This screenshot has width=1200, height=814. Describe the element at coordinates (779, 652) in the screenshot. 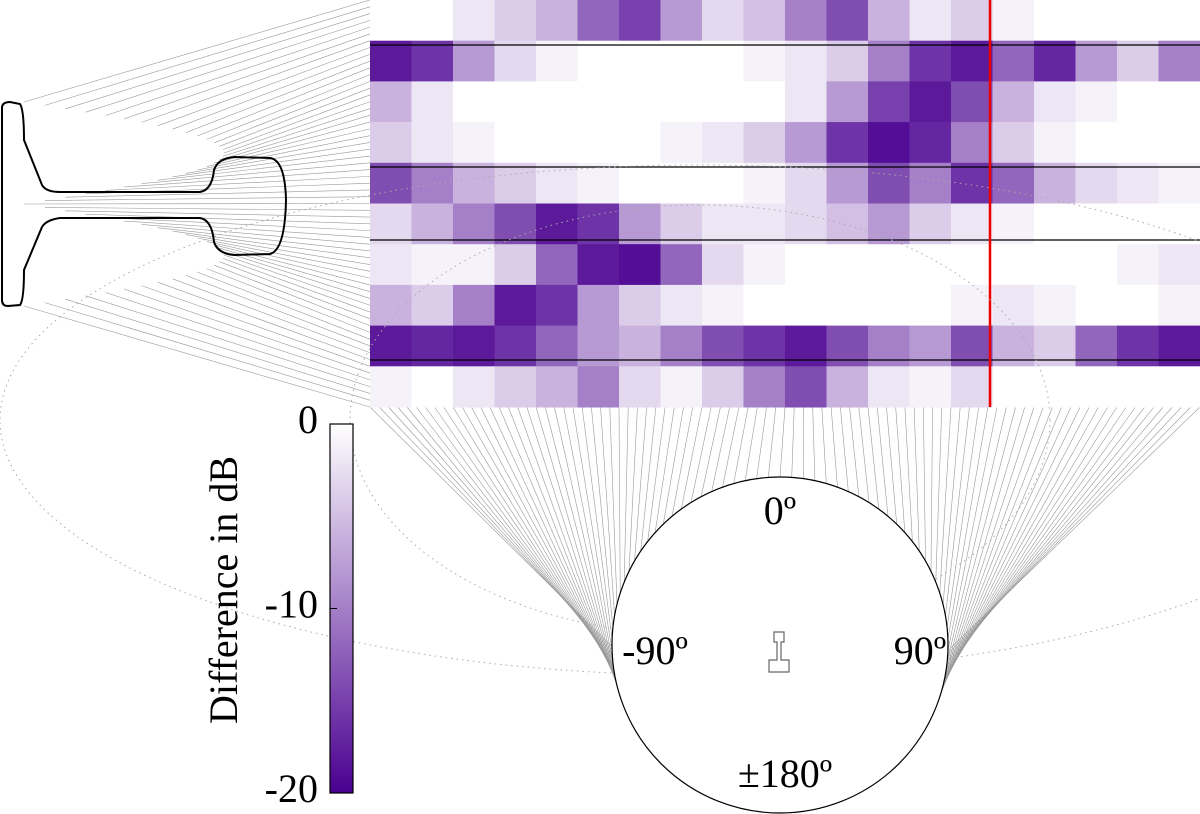

I see `rail-icon` at that location.